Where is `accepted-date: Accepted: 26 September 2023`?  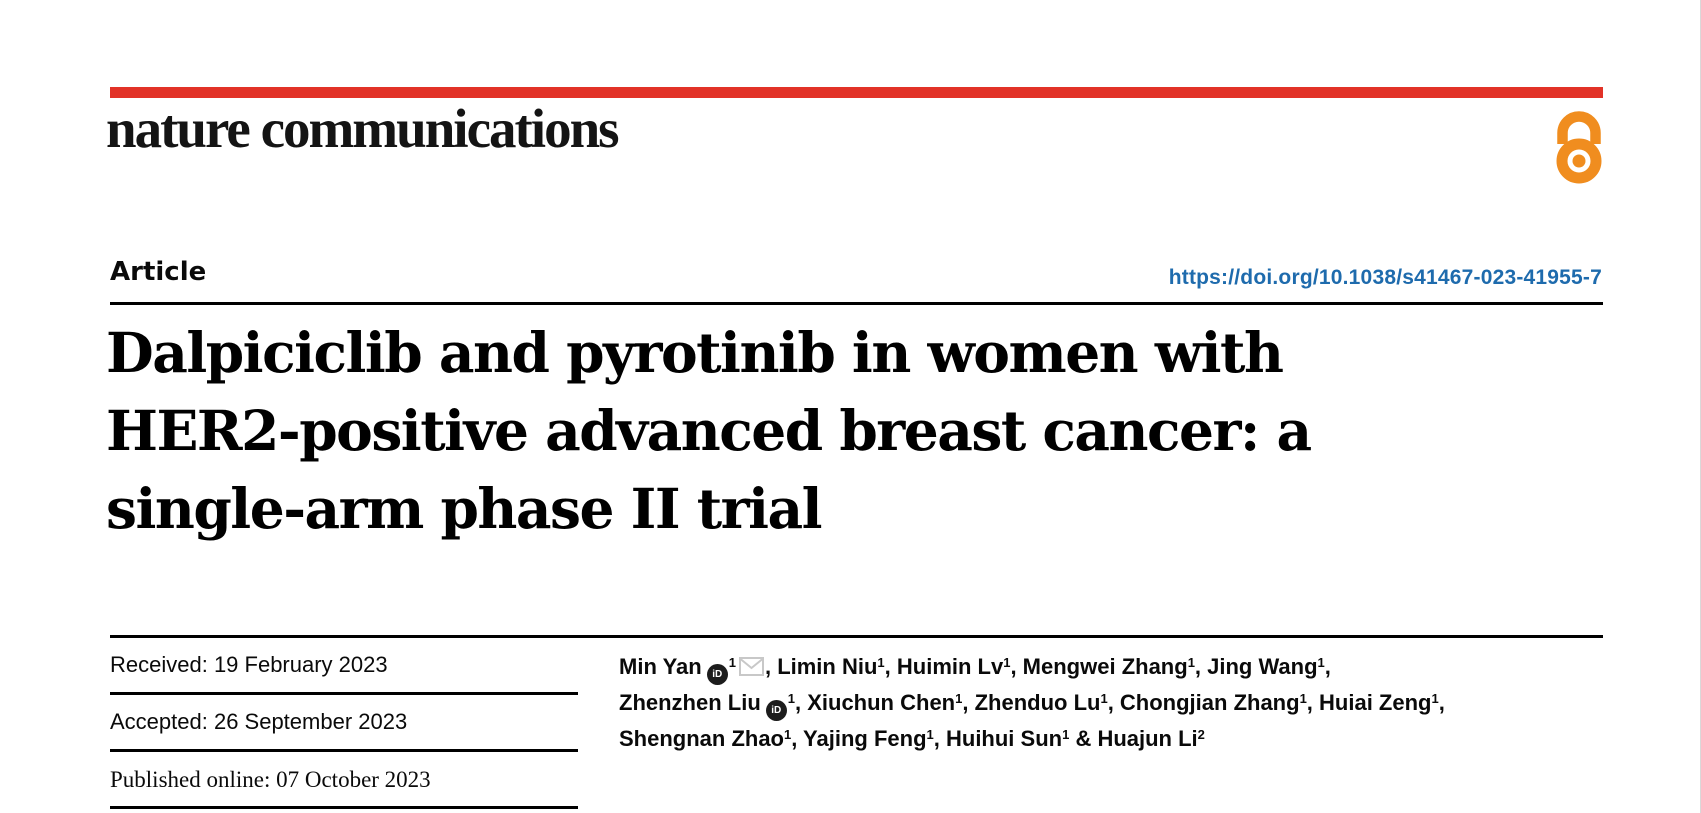 accepted-date: Accepted: 26 September 2023 is located at coordinates (259, 721).